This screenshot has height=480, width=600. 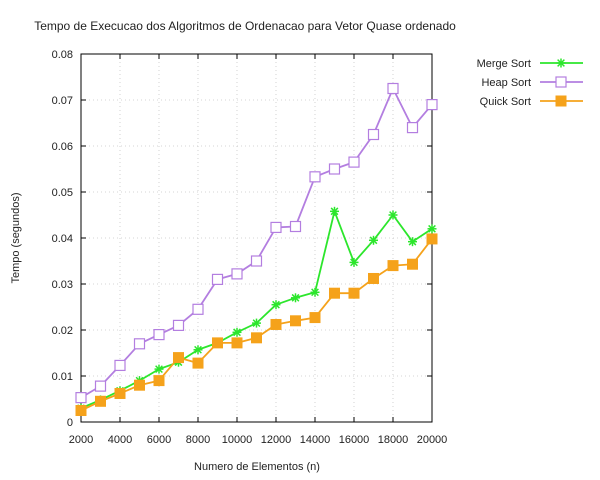 I want to click on y-axis-title: Tempo (segundos), so click(x=16, y=237).